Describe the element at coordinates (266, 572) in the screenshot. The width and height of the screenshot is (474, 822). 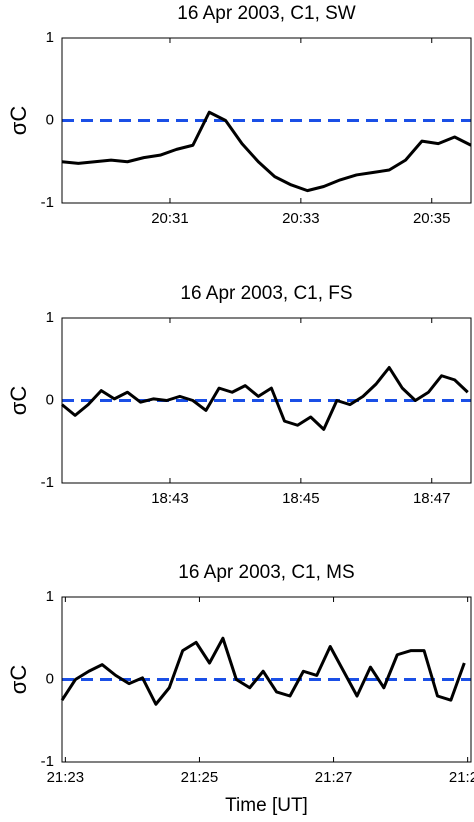
I see `chart-title: 16 Apr 2003, C1, MS` at that location.